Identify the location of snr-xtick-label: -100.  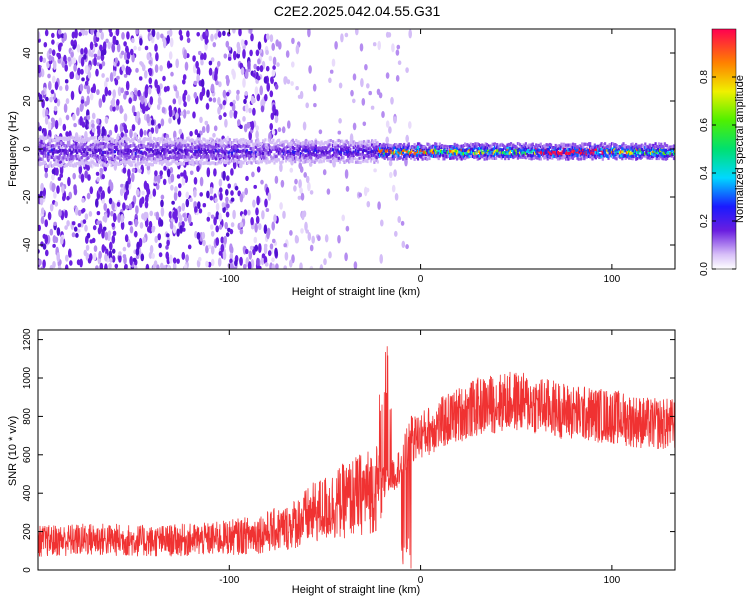
(229, 580).